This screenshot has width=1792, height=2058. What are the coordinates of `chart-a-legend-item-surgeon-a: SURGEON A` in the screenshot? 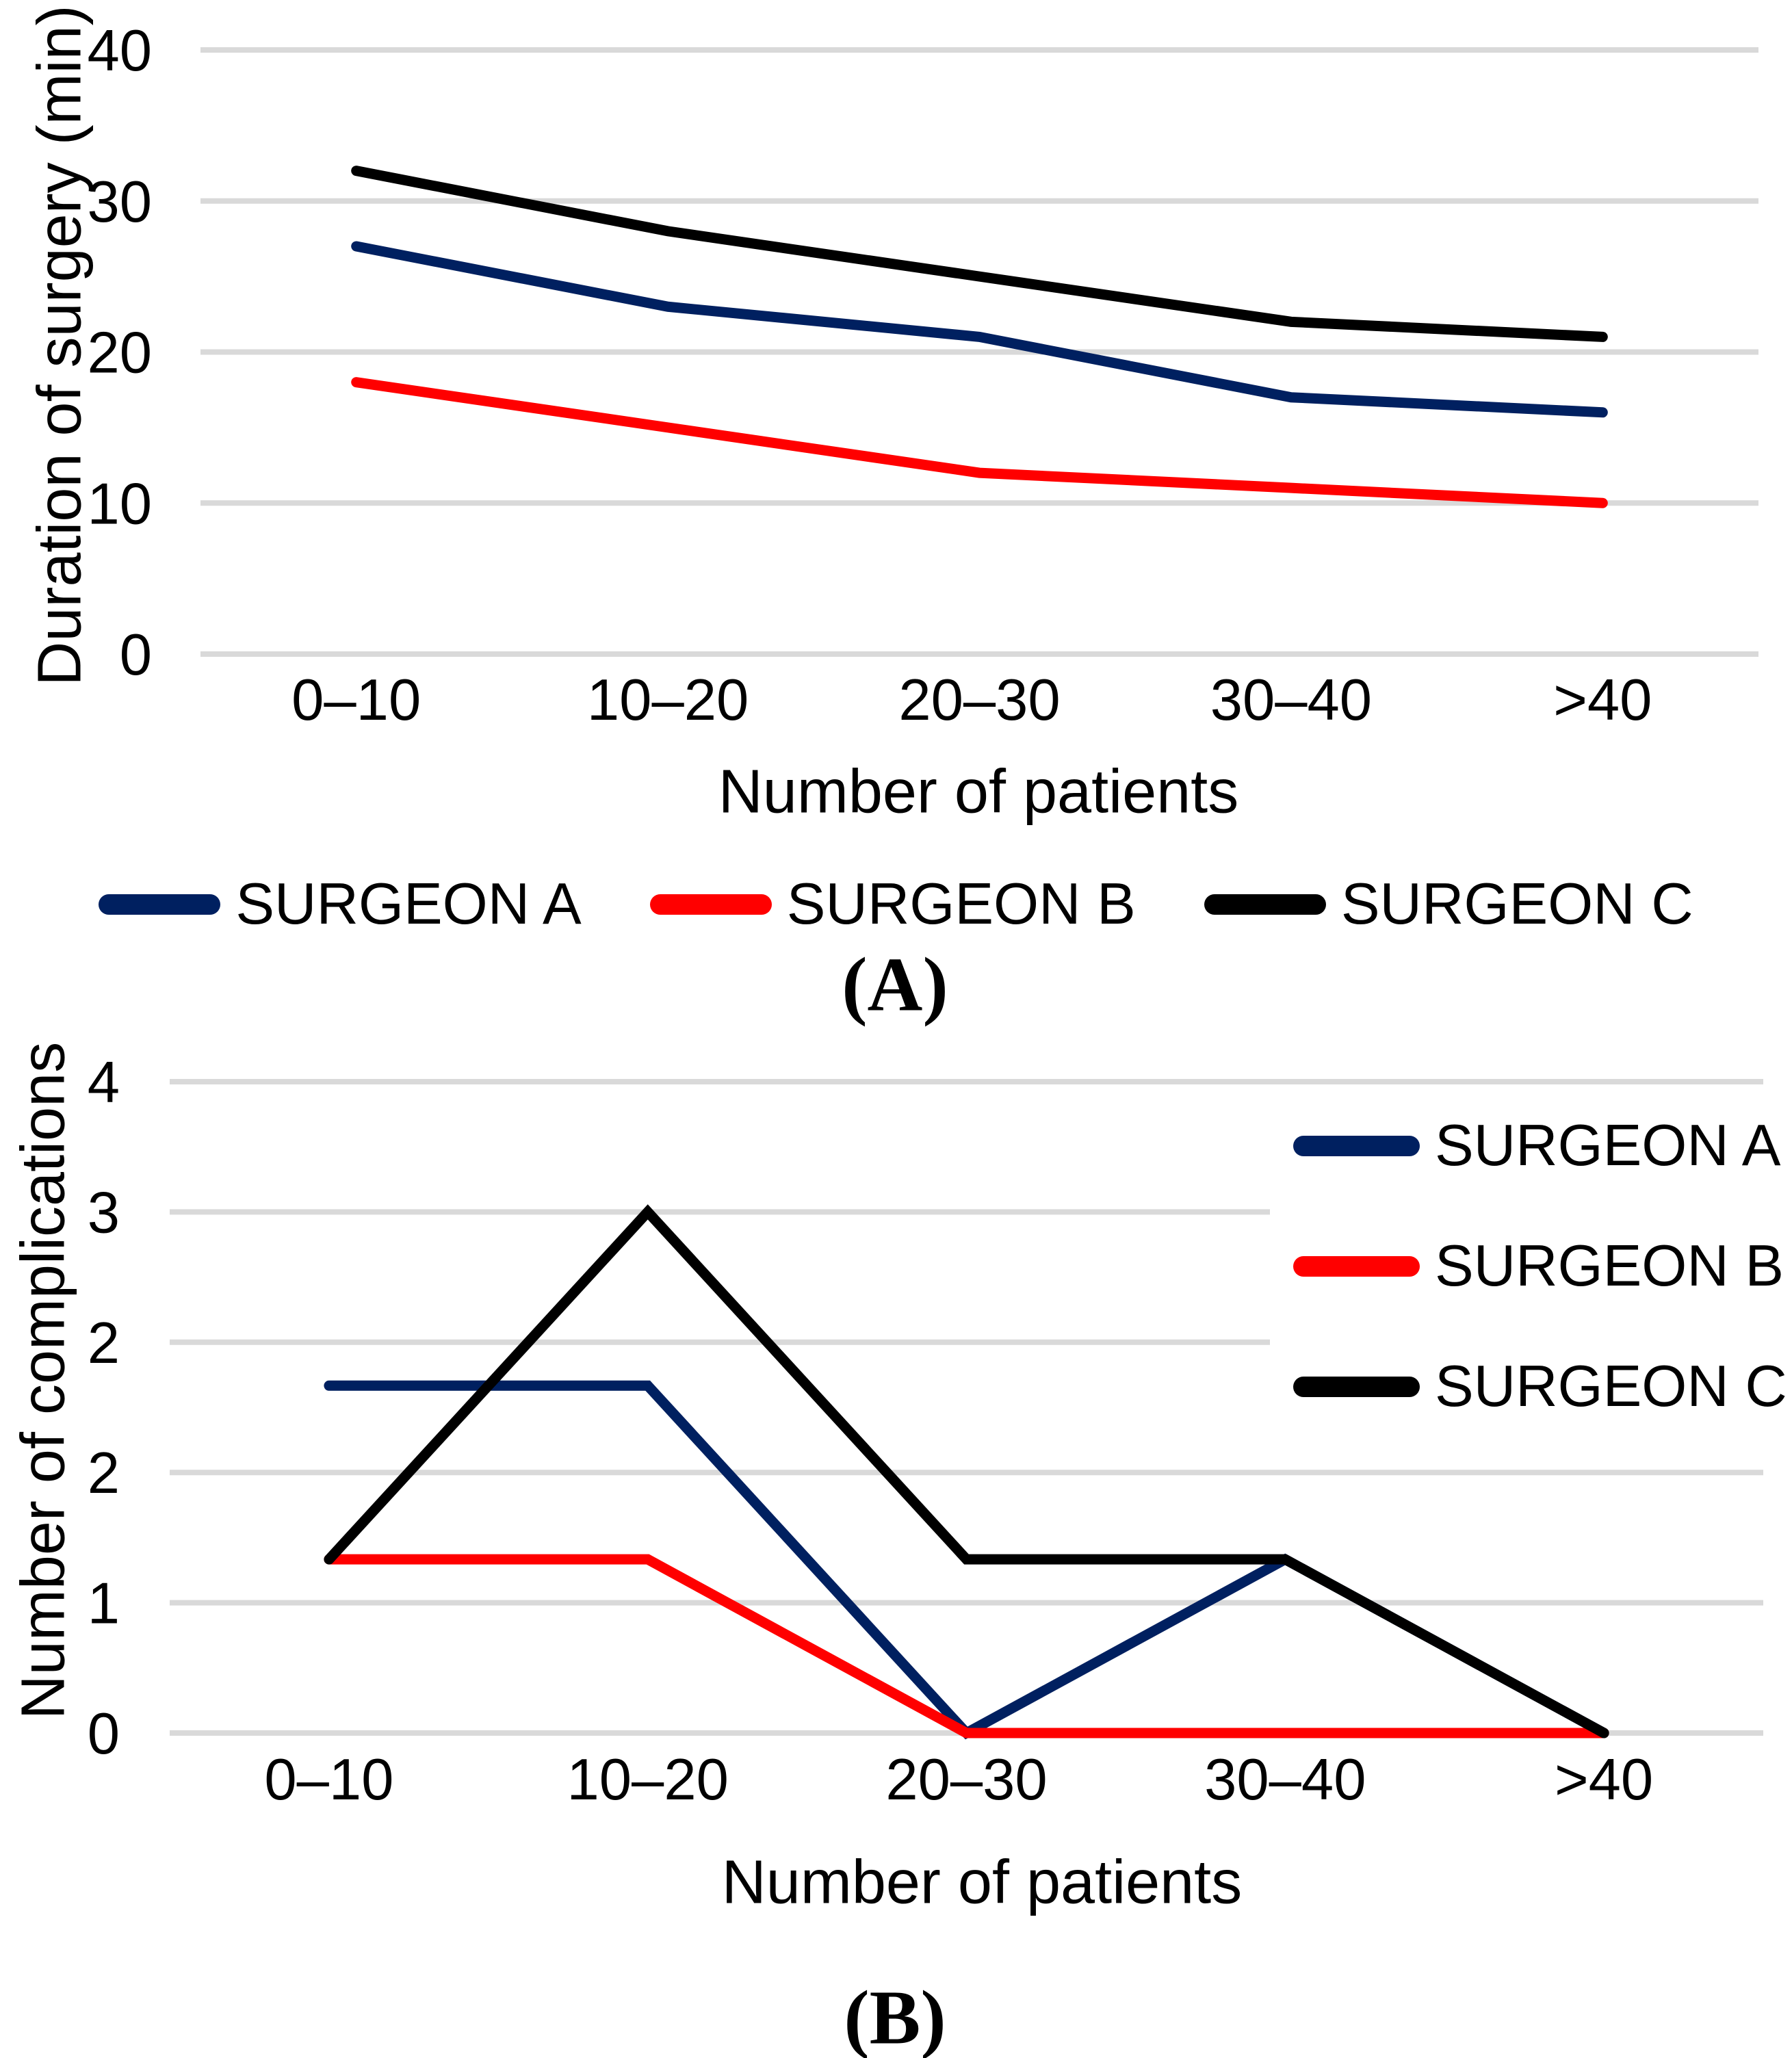 It's located at (340, 905).